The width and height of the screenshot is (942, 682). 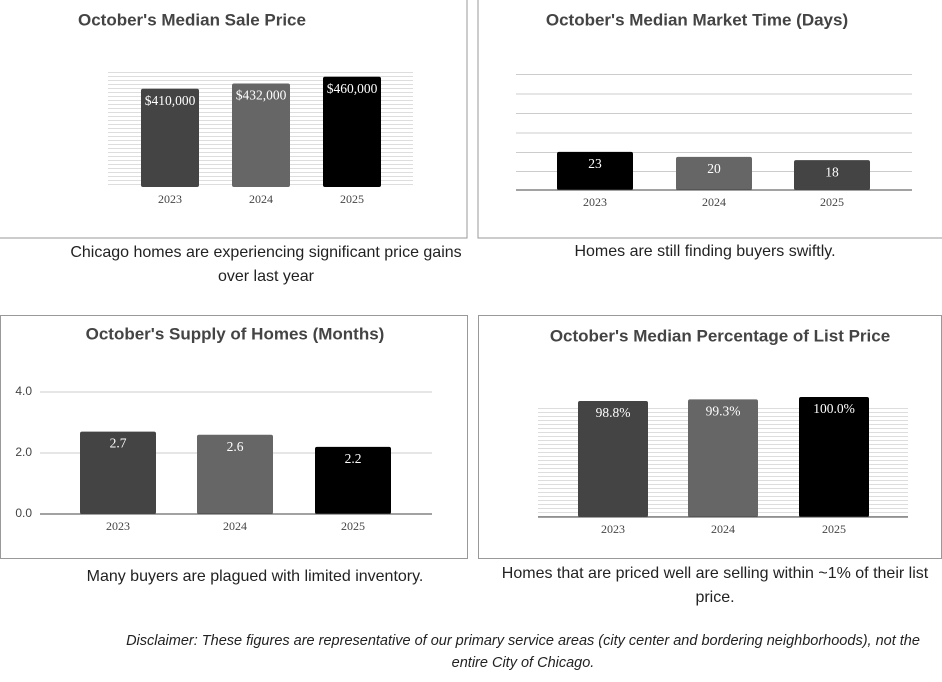 What do you see at coordinates (118, 443) in the screenshot?
I see `data-label: 2.7` at bounding box center [118, 443].